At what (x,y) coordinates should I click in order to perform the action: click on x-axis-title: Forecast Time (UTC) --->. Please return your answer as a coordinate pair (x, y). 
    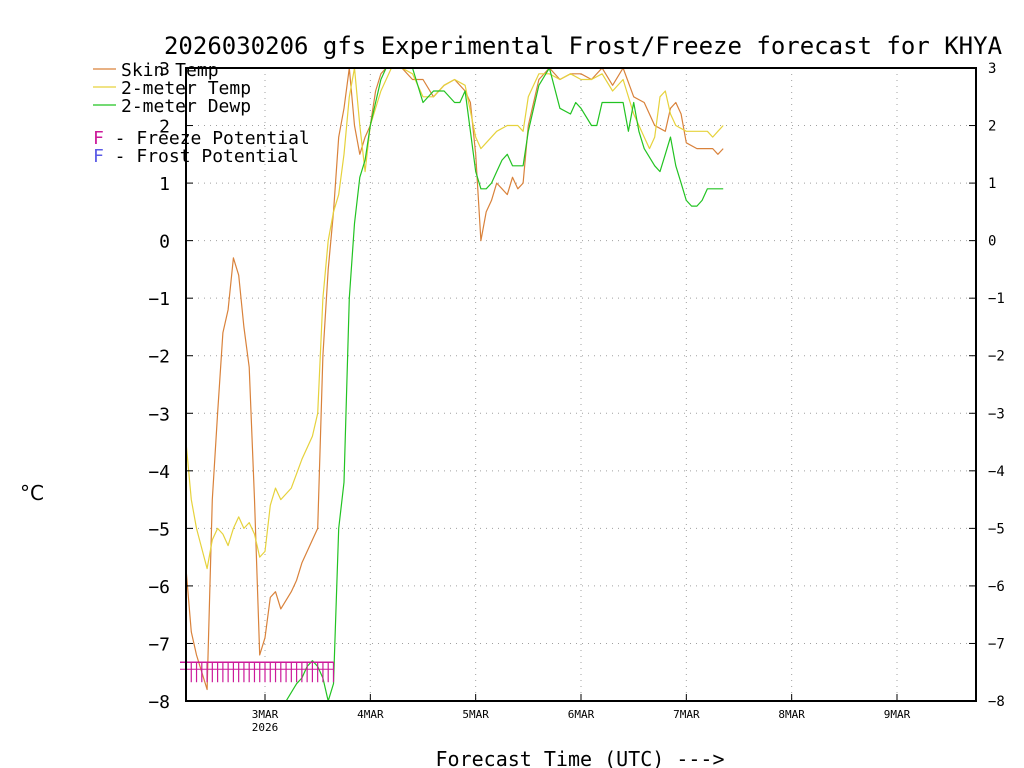
    Looking at the image, I should click on (580, 757).